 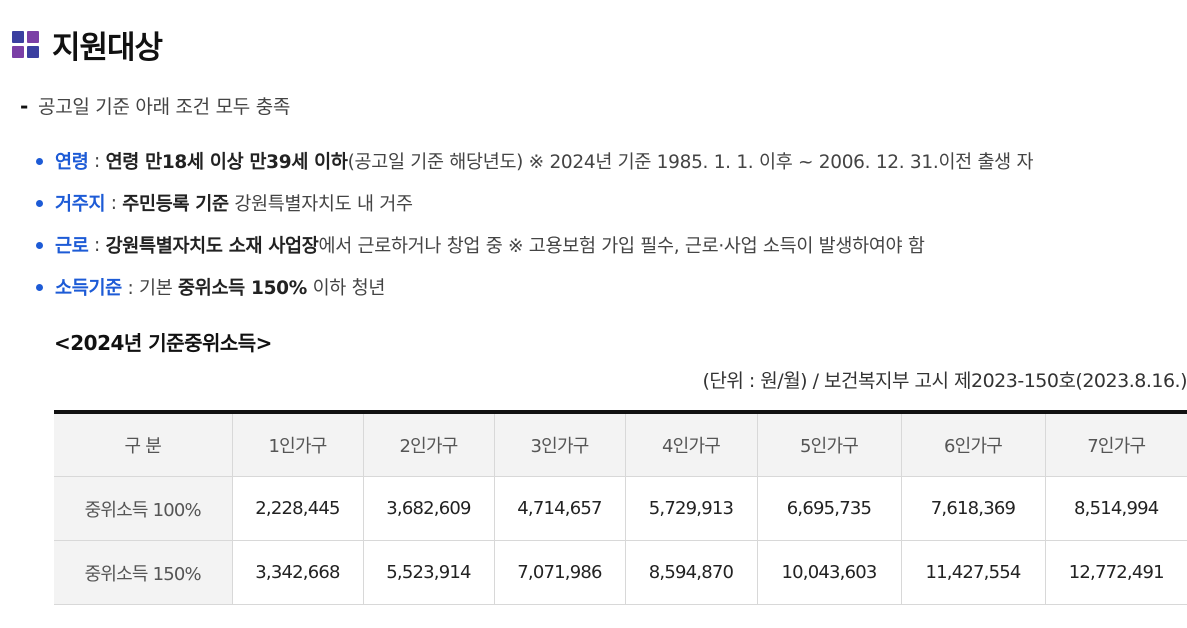 I want to click on column-header: 2인가구, so click(x=428, y=444).